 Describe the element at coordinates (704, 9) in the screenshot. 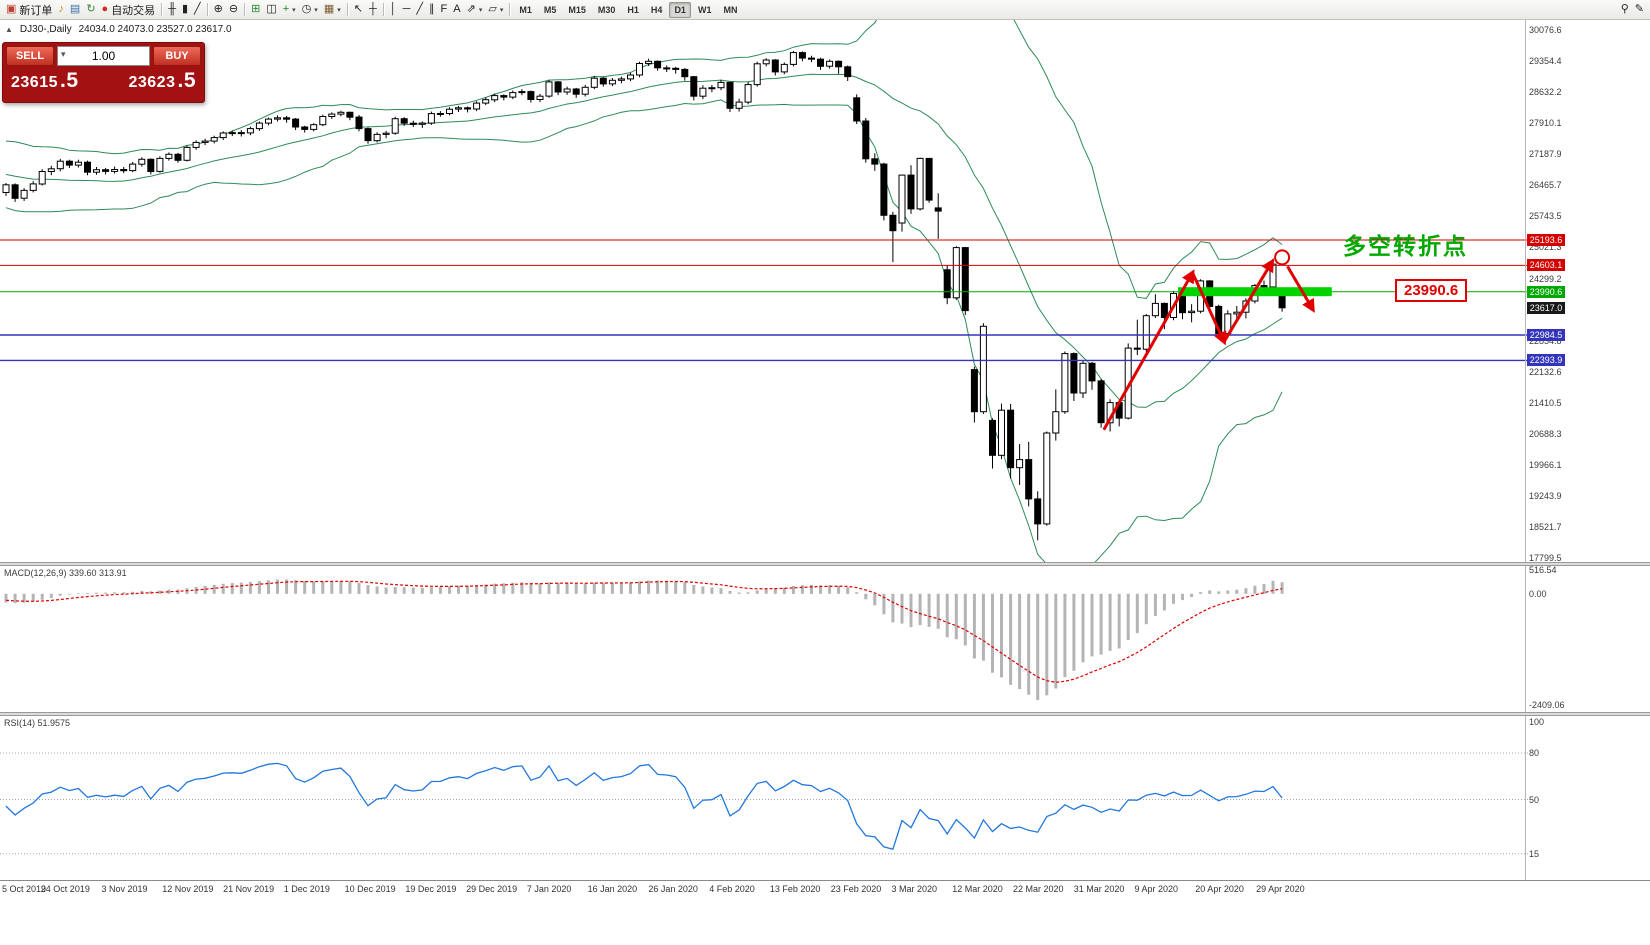

I see `timeframe-w1: W1` at that location.